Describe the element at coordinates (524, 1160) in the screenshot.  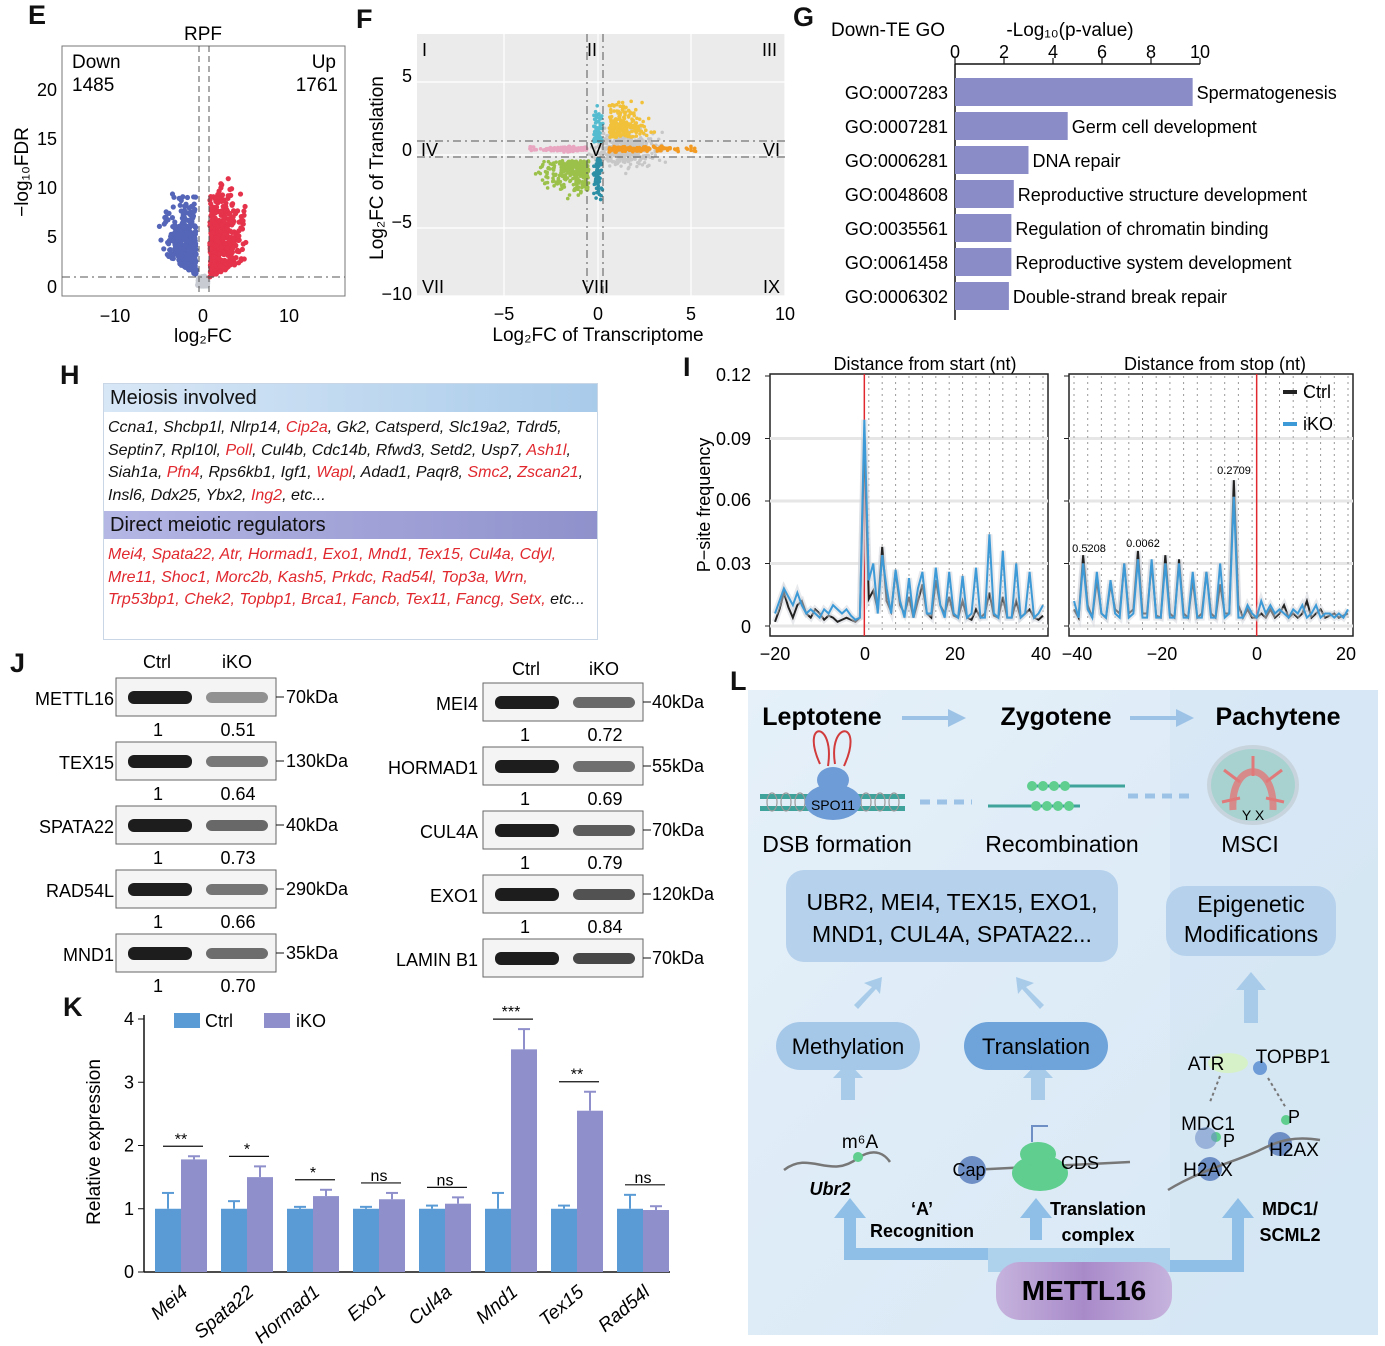
I see `k-bar-iko` at that location.